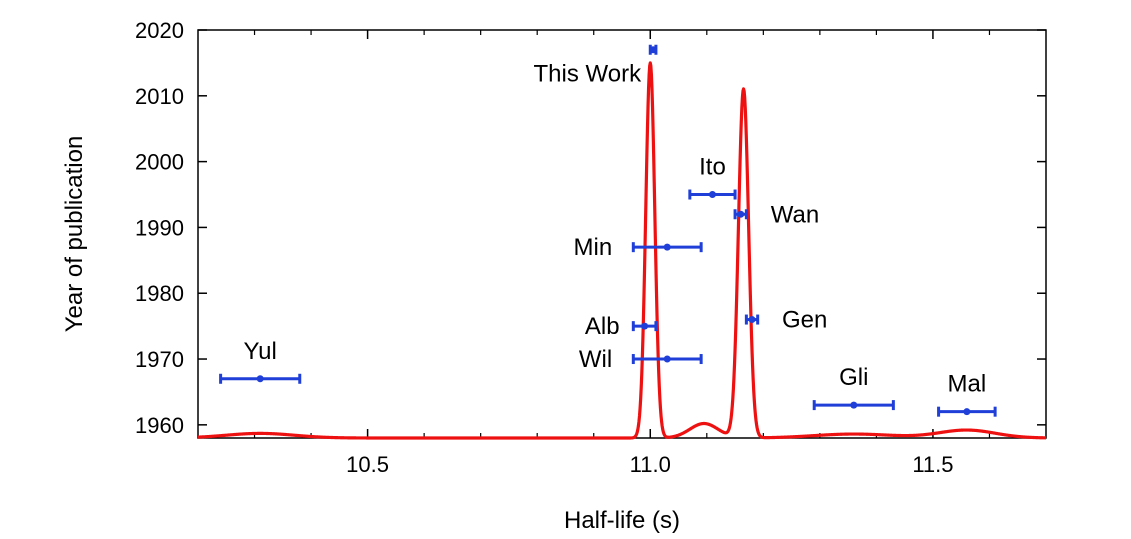 Image resolution: width=1131 pixels, height=539 pixels. I want to click on point-label: Mal, so click(967, 384).